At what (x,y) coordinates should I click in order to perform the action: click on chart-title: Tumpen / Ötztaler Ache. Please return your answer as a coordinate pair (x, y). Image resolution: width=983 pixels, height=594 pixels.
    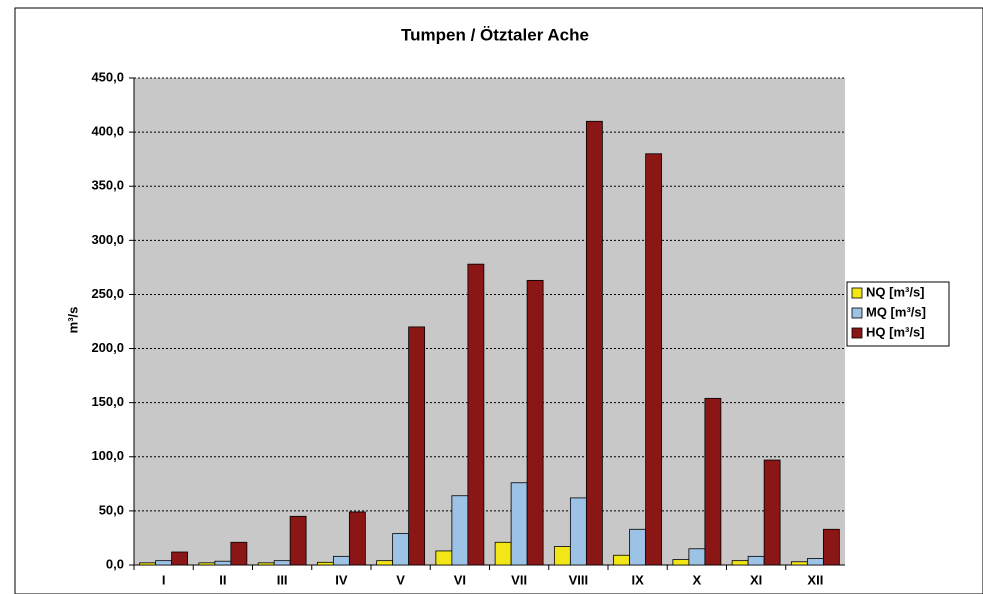
    Looking at the image, I should click on (495, 34).